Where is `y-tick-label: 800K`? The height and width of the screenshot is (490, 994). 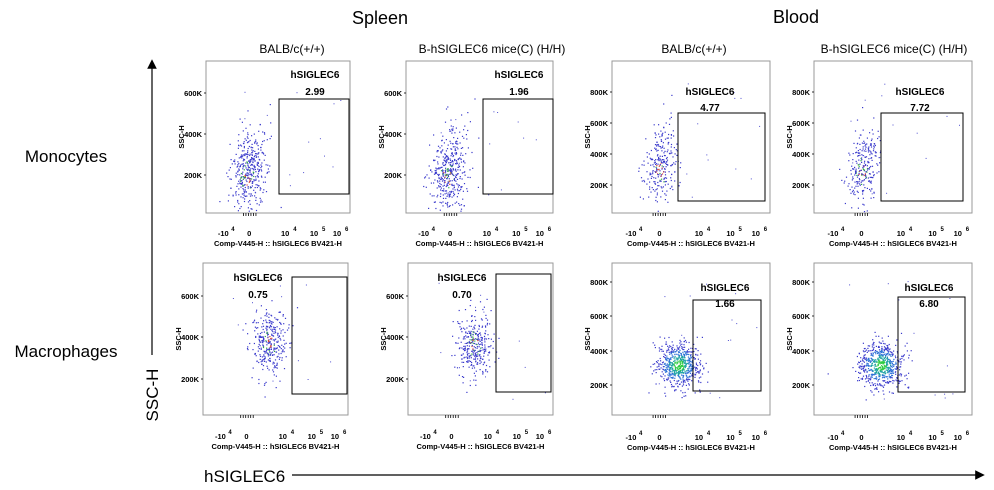
y-tick-label: 800K is located at coordinates (599, 92).